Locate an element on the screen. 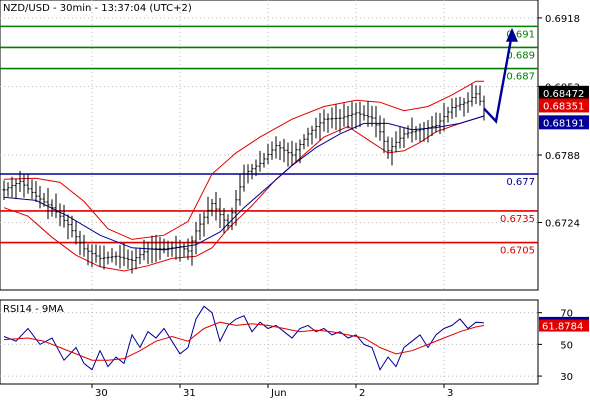 This screenshot has width=590, height=400. price-y-tick-label: 0.6724 is located at coordinates (562, 224).